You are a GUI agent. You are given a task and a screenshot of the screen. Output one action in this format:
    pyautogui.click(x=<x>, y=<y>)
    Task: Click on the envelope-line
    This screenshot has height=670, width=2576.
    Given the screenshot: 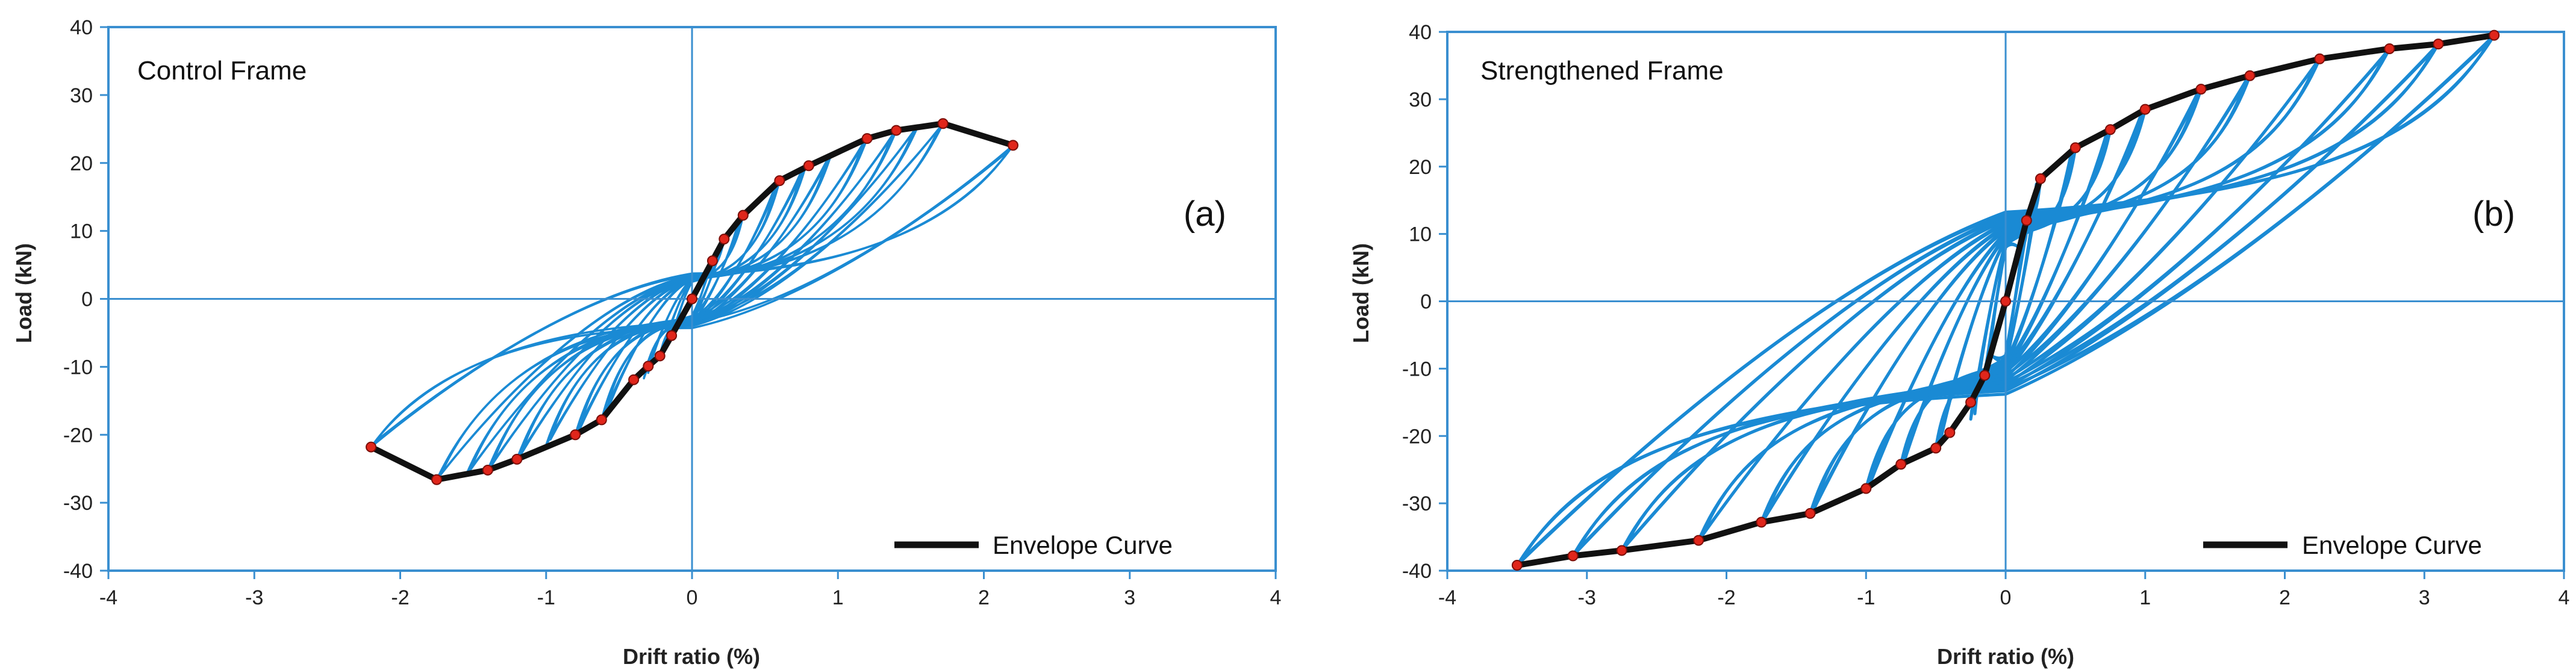 What is the action you would take?
    pyautogui.click(x=691, y=301)
    